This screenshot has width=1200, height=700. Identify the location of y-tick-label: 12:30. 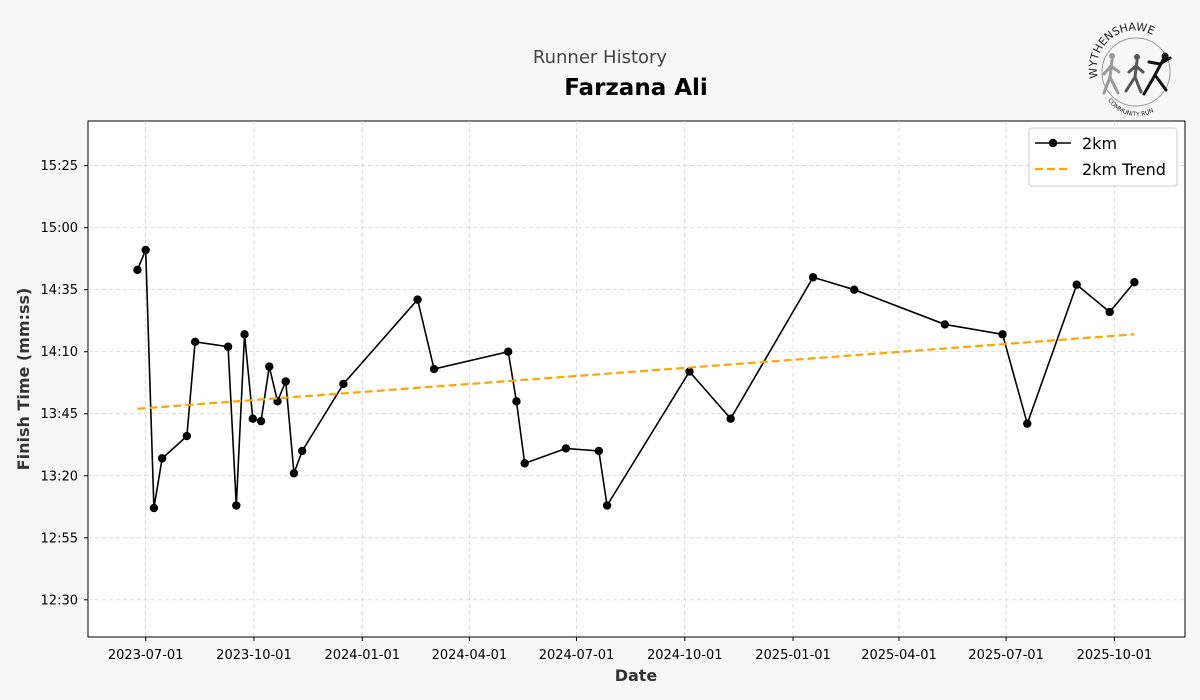
(59, 600).